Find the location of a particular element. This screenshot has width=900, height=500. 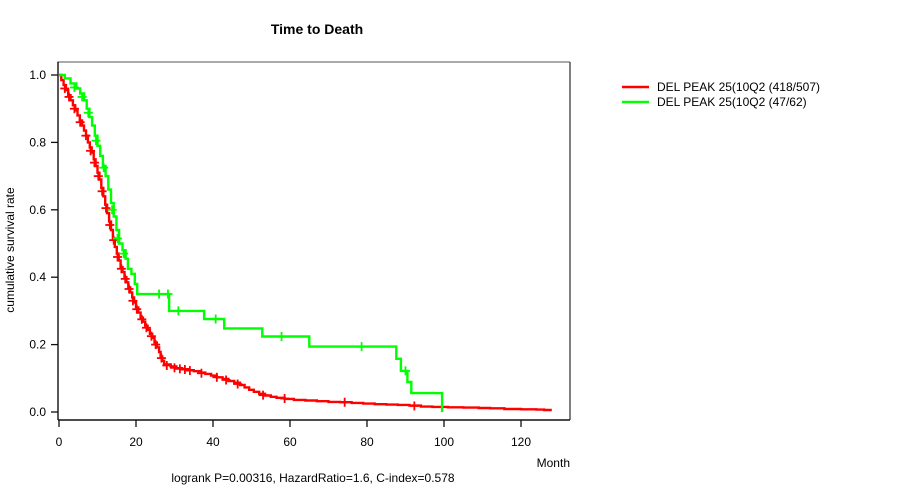

y-tick-label: 0.6 is located at coordinates (37, 210).